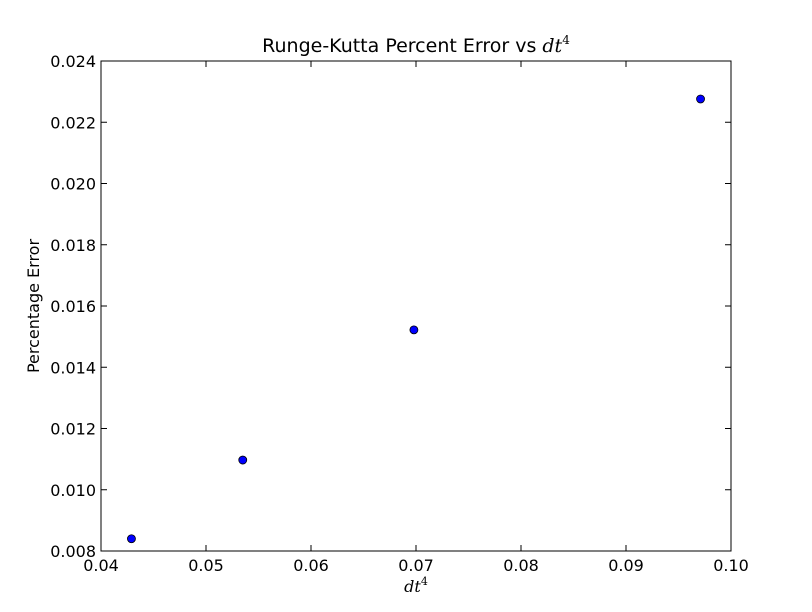 The height and width of the screenshot is (612, 812). Describe the element at coordinates (626, 565) in the screenshot. I see `x-tick-label: 0.09` at that location.